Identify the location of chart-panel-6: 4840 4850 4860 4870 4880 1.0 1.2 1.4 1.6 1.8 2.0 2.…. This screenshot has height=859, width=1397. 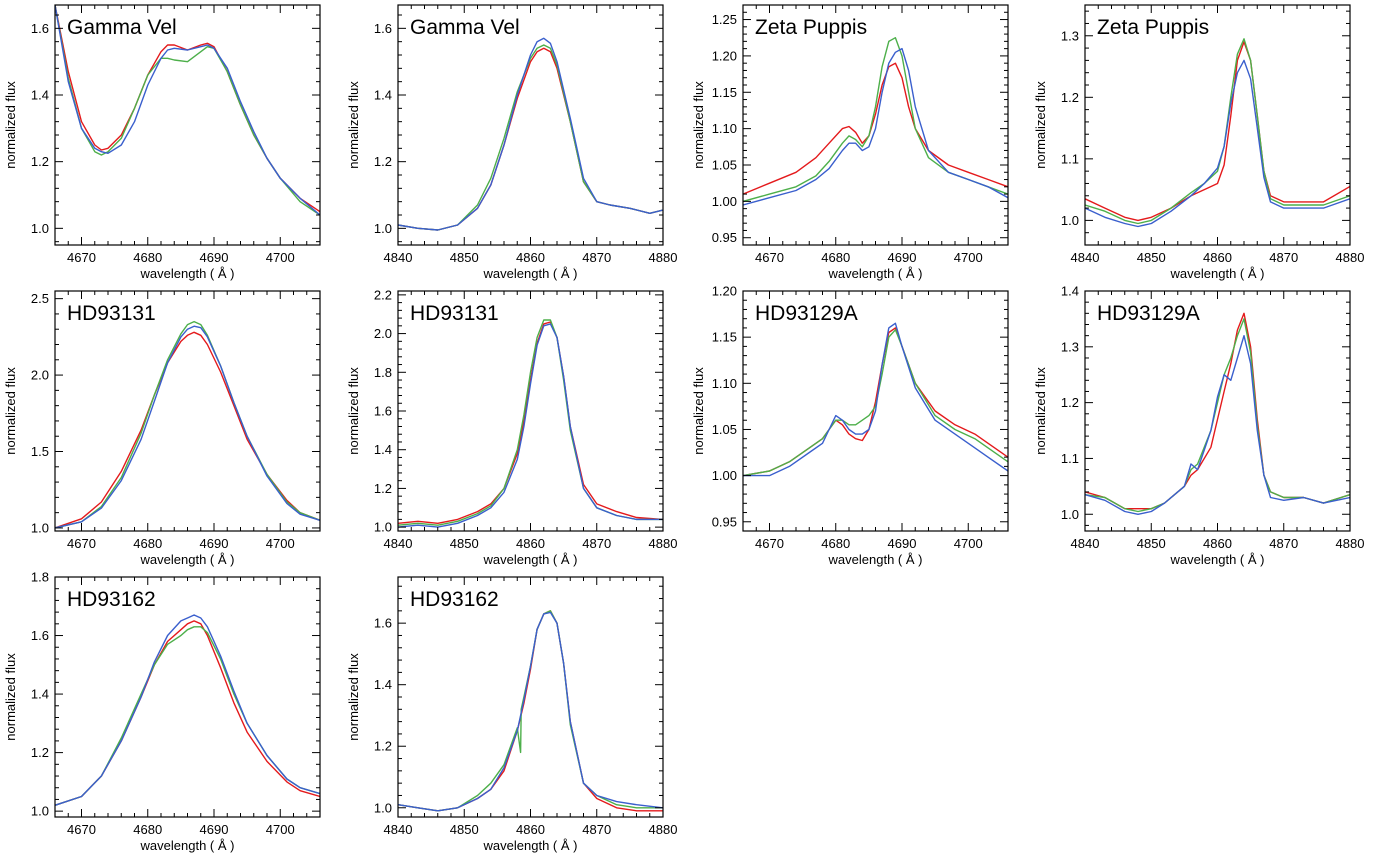
(511, 427).